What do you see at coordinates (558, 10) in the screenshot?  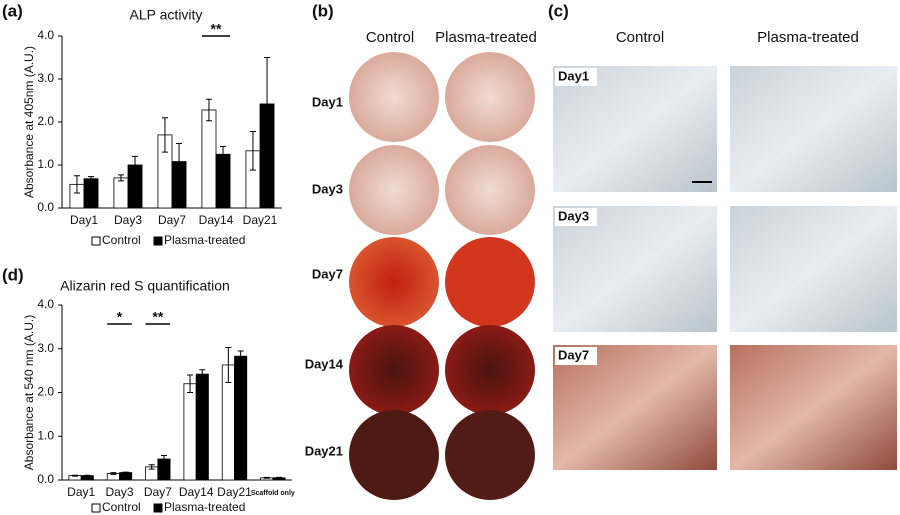 I see `panel-label: (c)` at bounding box center [558, 10].